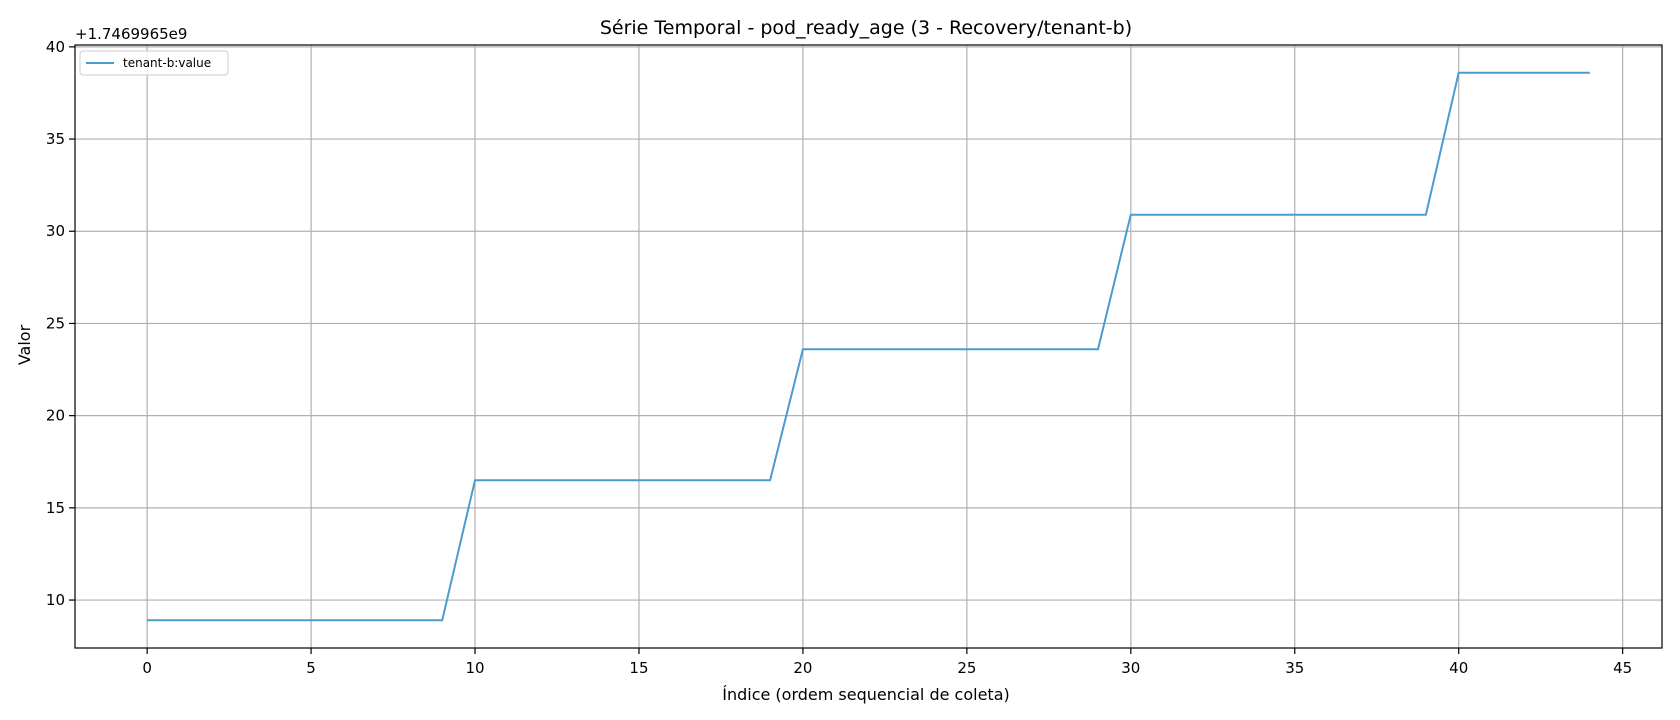 The width and height of the screenshot is (1680, 720). What do you see at coordinates (147, 668) in the screenshot?
I see `x-tick-label: 0` at bounding box center [147, 668].